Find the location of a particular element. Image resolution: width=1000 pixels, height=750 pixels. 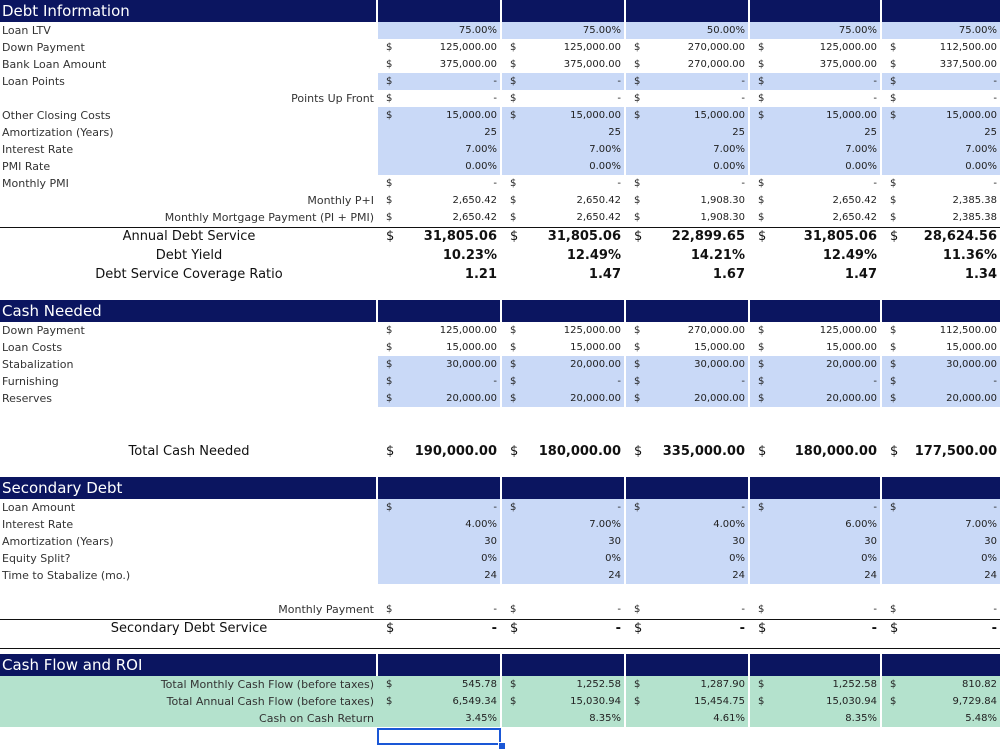

value-cell: 4.61% is located at coordinates (687, 718).